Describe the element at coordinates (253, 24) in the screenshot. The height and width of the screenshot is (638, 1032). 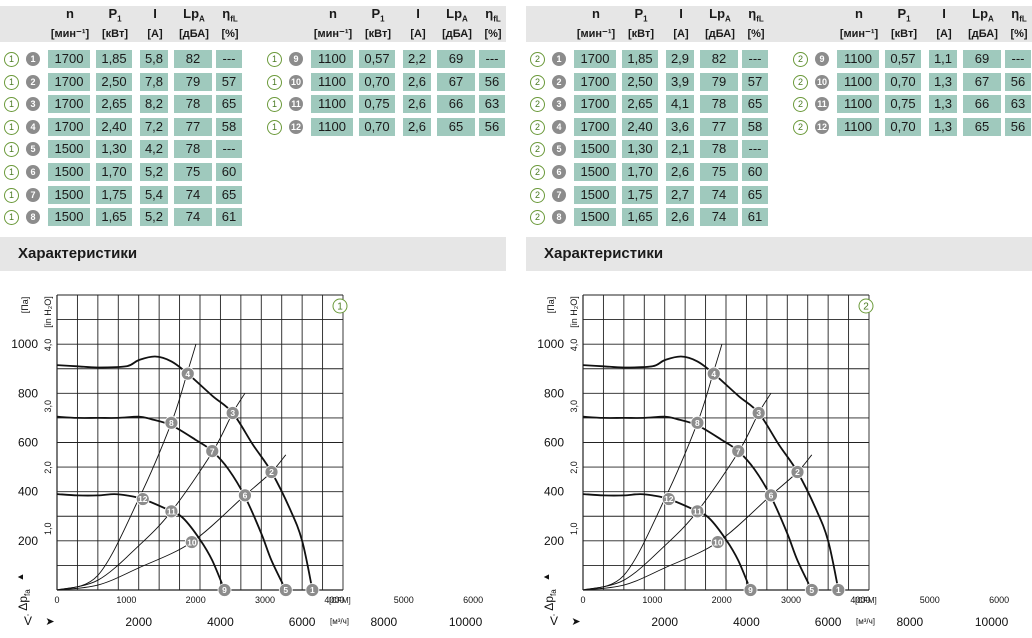
I see `table-header-band` at that location.